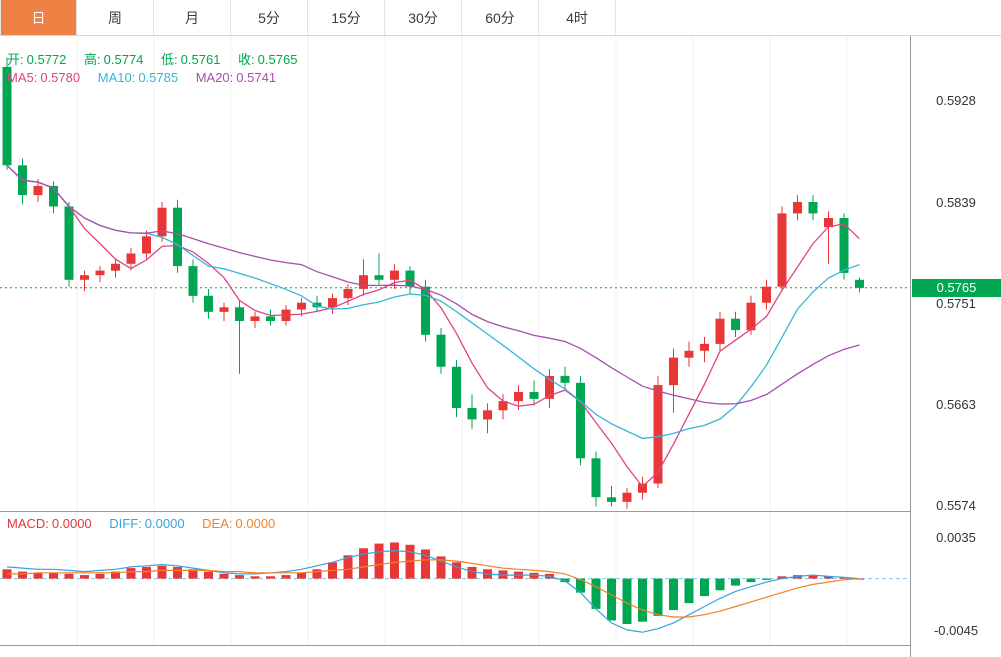 The width and height of the screenshot is (1001, 657). Describe the element at coordinates (15, 59) in the screenshot. I see `open-label: 开:` at that location.